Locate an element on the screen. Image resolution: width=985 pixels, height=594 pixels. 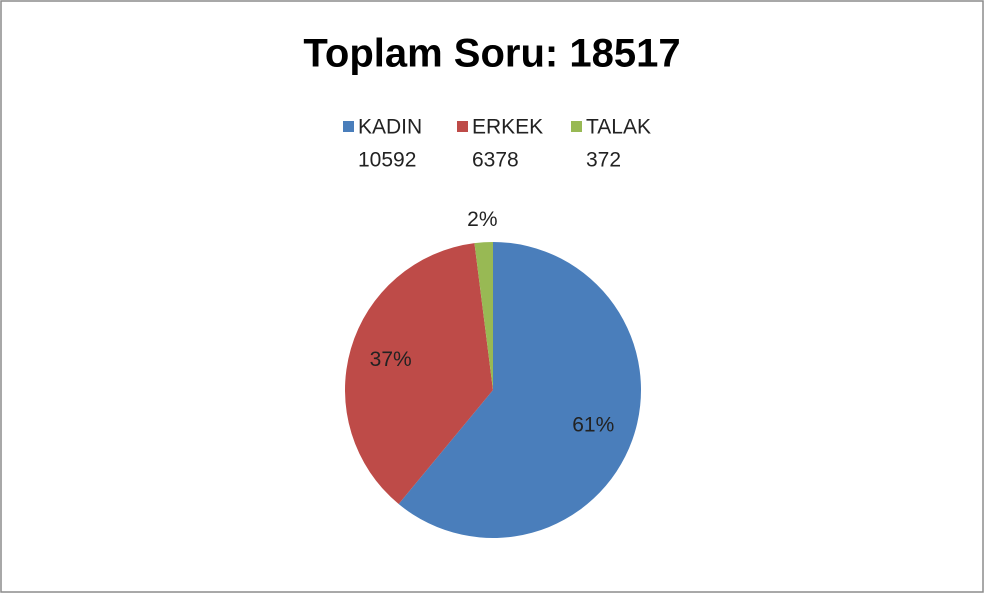
legend-label: ERKEK is located at coordinates (507, 127).